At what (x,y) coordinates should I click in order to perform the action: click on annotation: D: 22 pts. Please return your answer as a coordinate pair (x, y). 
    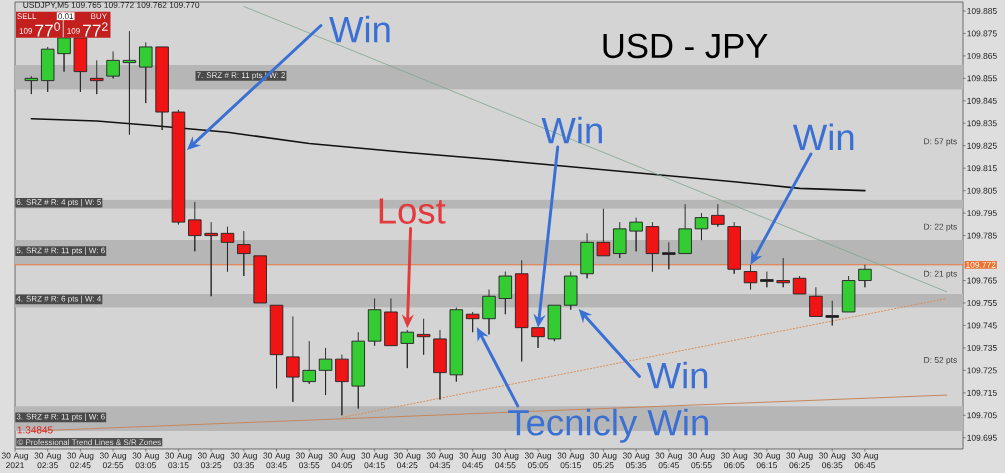
    Looking at the image, I should click on (940, 227).